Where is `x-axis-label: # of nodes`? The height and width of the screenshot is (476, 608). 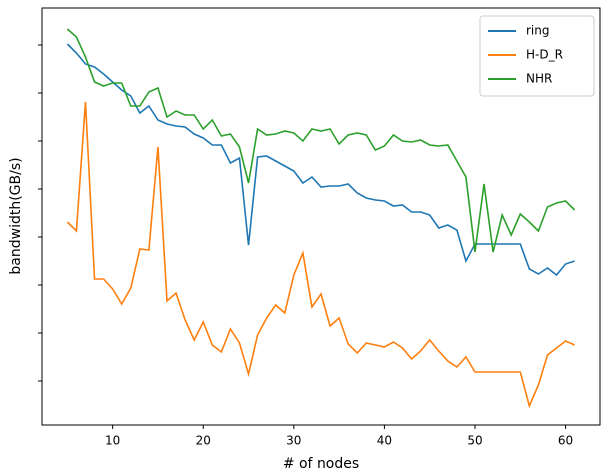
x-axis-label: # of nodes is located at coordinates (321, 464).